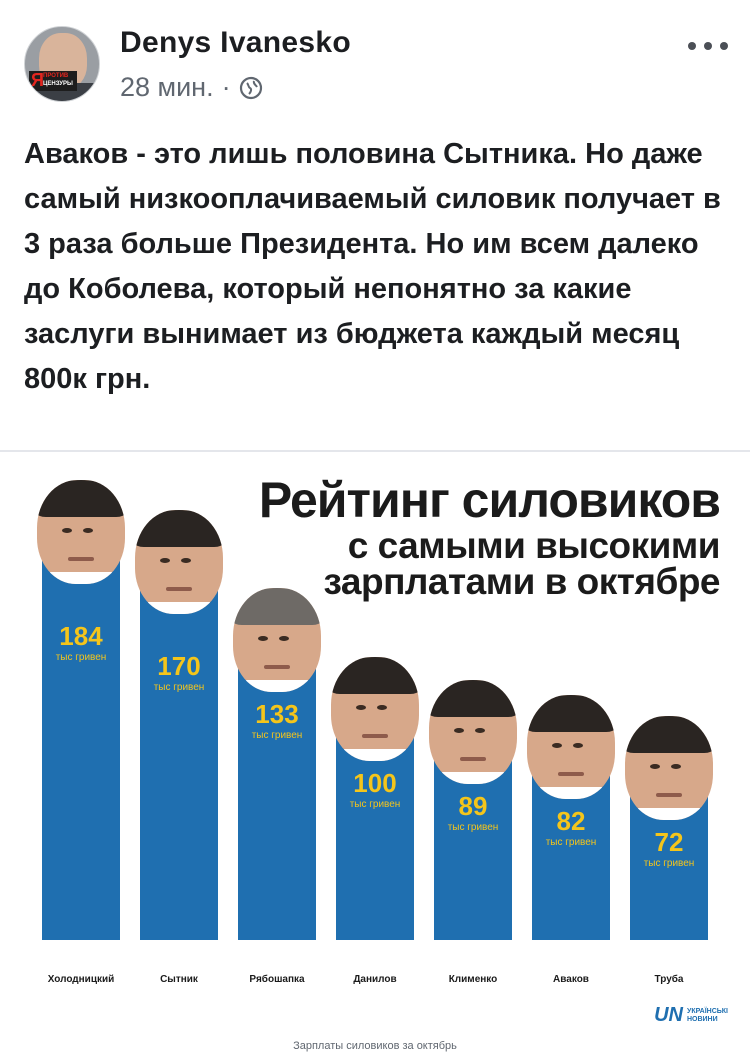 This screenshot has height=1060, width=750. I want to click on bar: 133 тыс гривен, so click(277, 800).